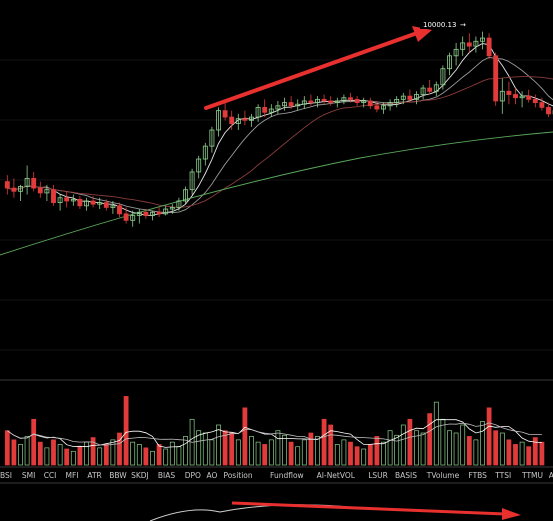  Describe the element at coordinates (6, 475) in the screenshot. I see `indicator-tab-bsi: BSI` at that location.